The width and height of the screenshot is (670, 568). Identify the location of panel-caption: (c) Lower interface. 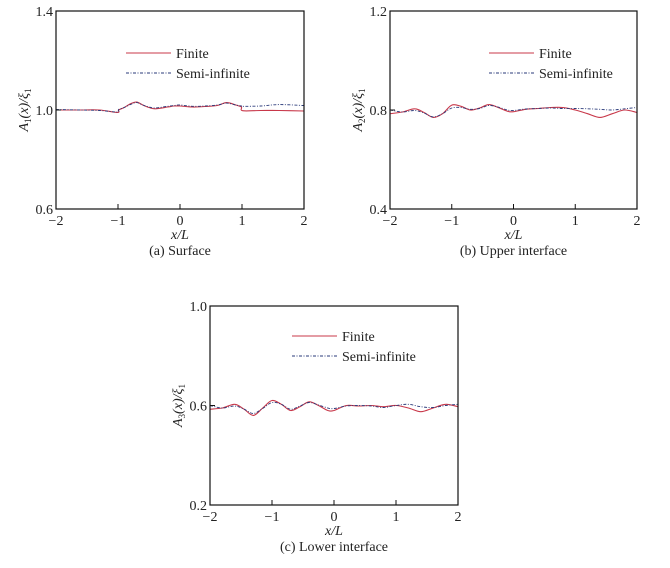
(334, 547).